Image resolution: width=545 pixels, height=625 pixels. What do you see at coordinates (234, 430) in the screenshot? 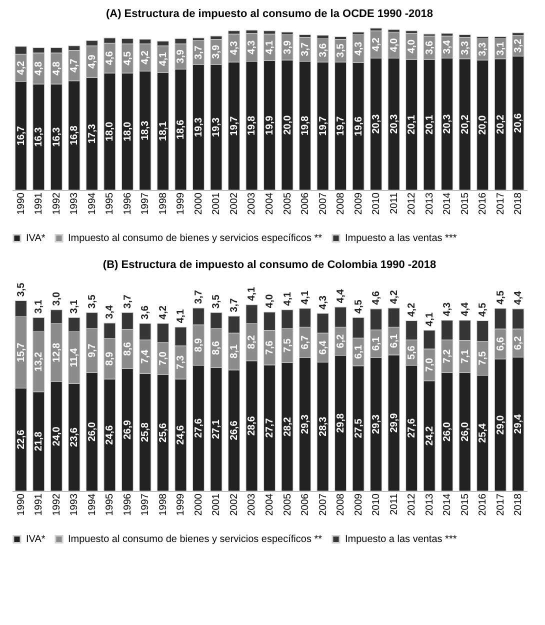
I see `data-label: 26,6` at bounding box center [234, 430].